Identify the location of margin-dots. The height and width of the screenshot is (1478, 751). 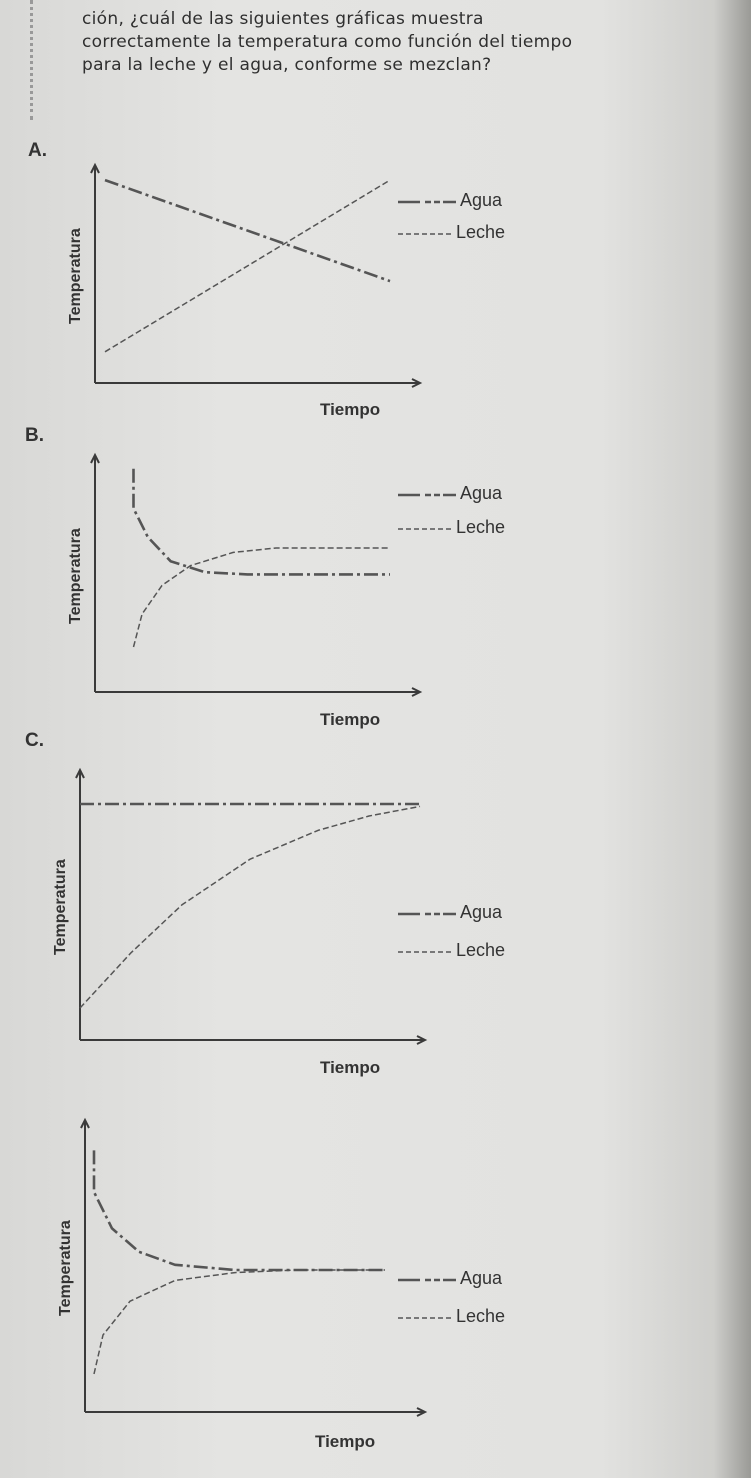
(33, 60).